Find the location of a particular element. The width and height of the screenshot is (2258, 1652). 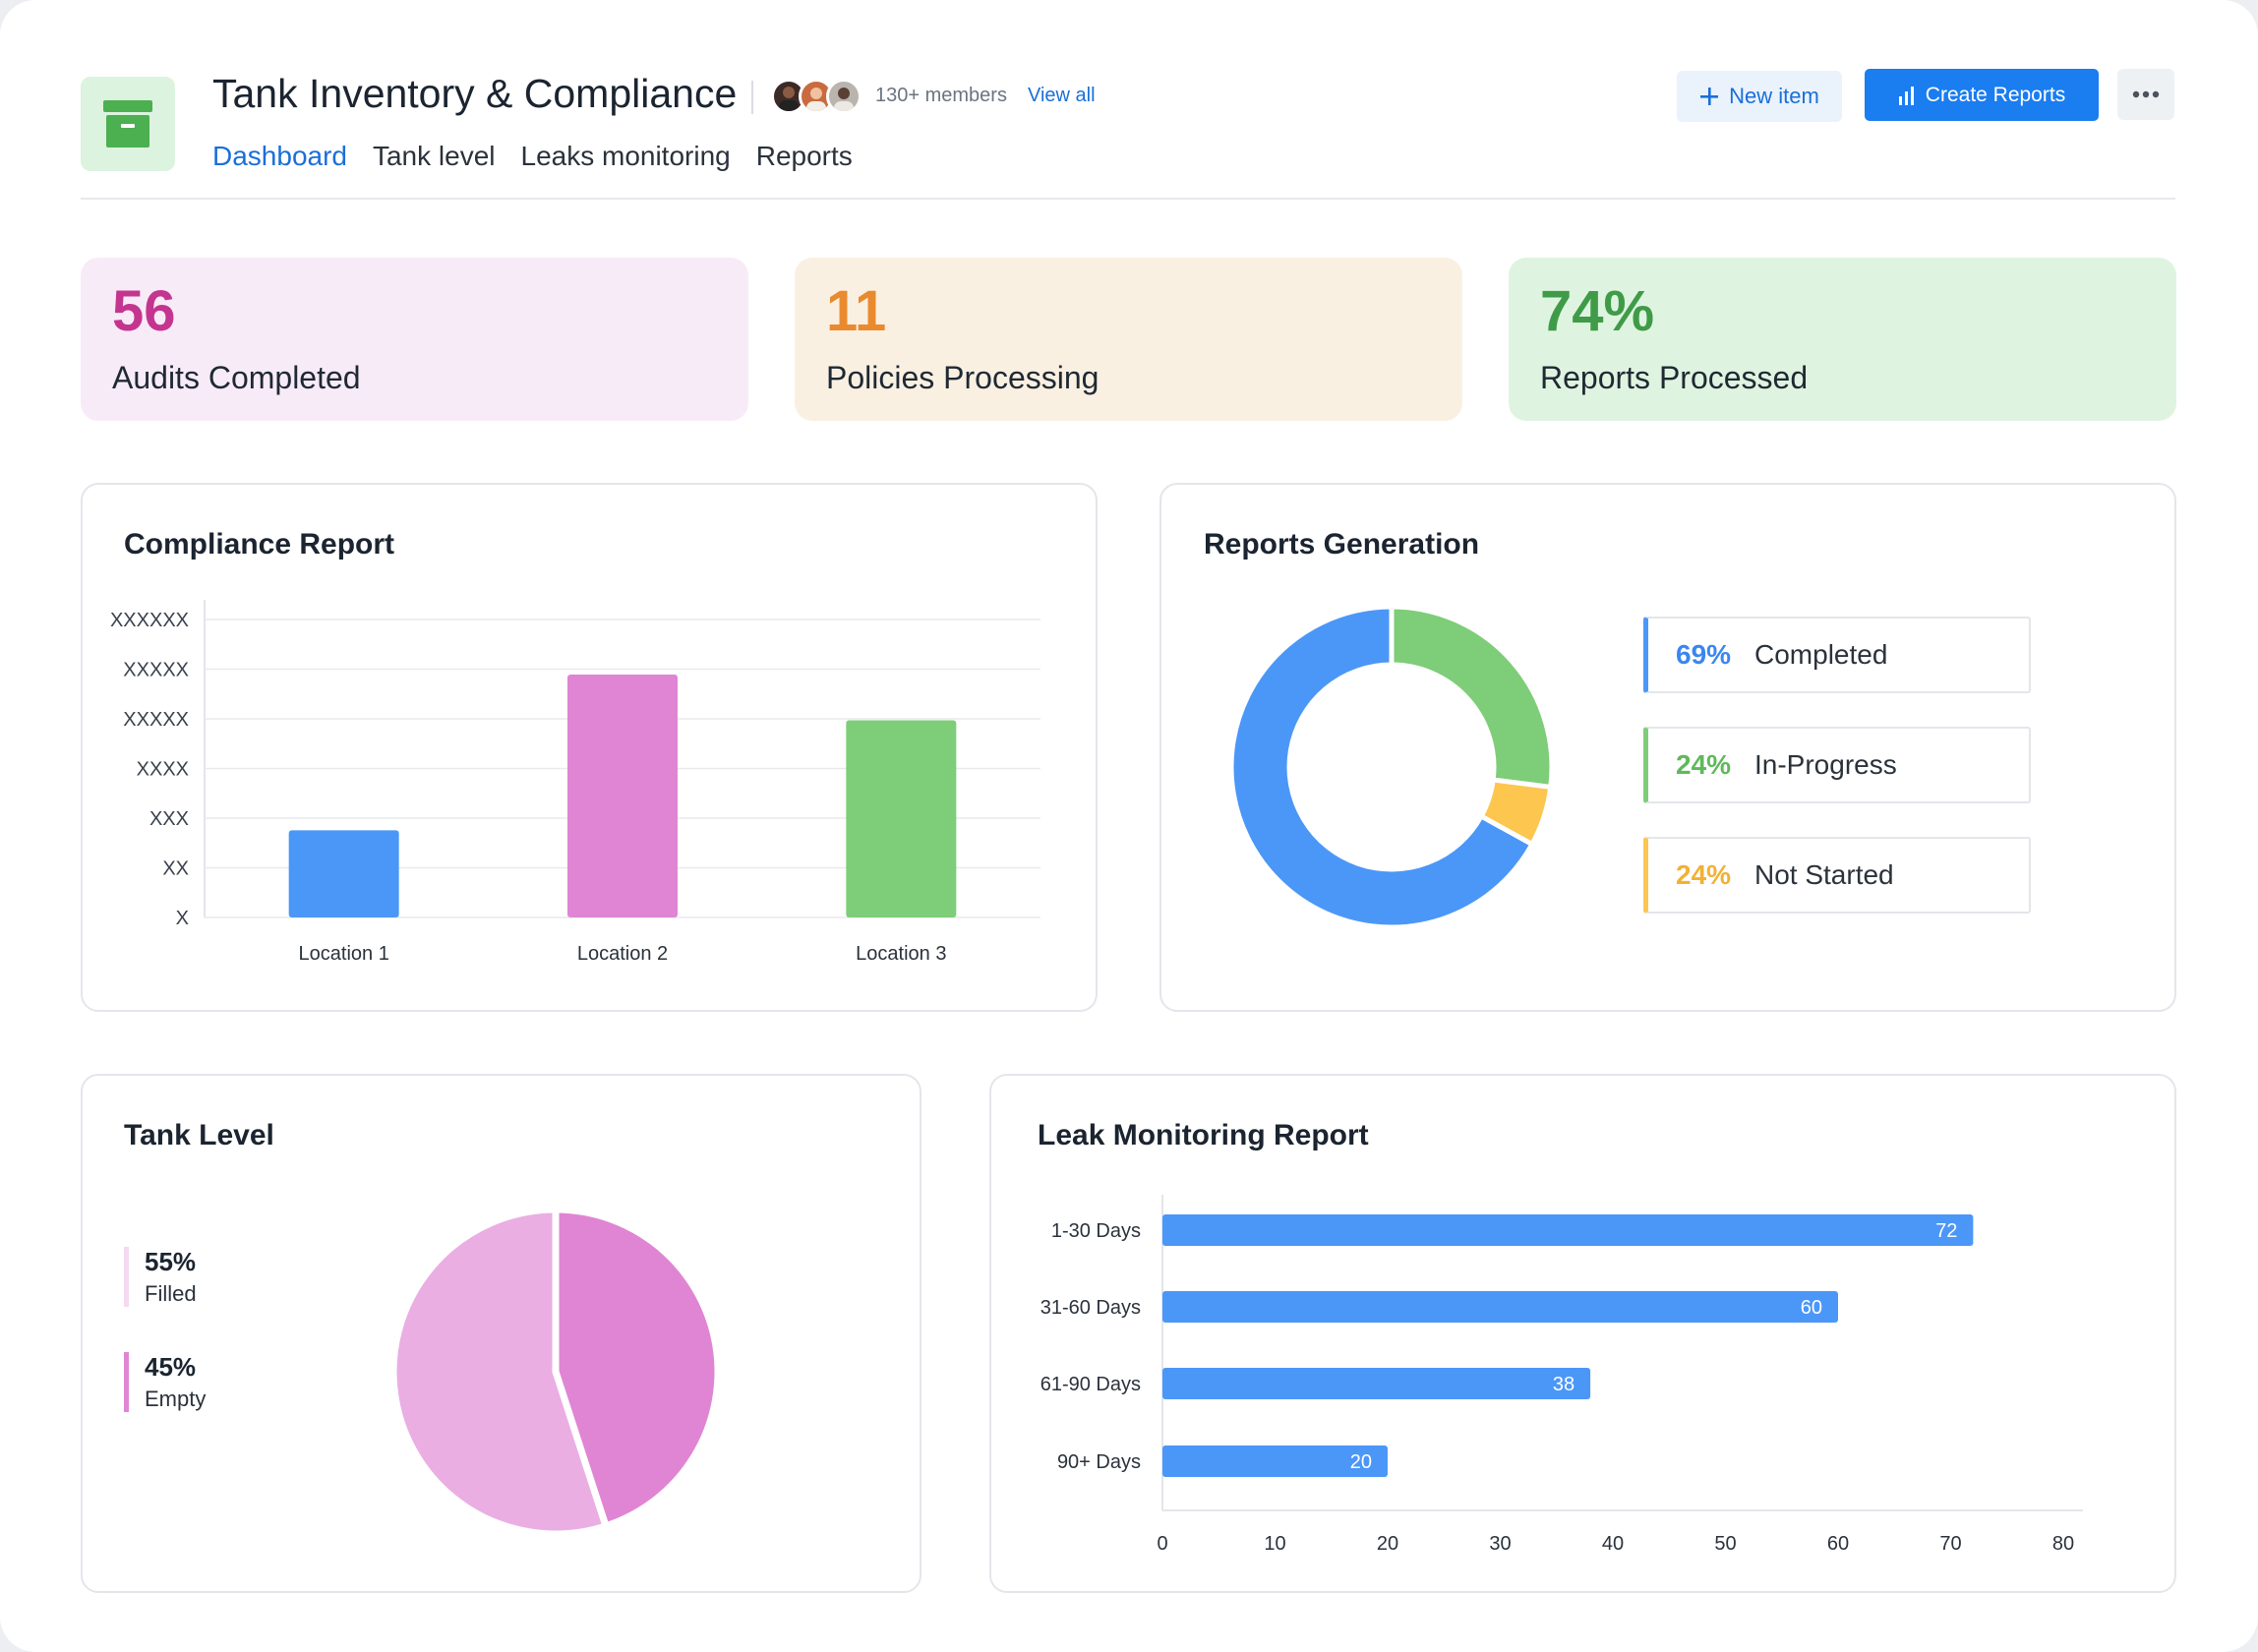

data-label: 20 is located at coordinates (1361, 1462).